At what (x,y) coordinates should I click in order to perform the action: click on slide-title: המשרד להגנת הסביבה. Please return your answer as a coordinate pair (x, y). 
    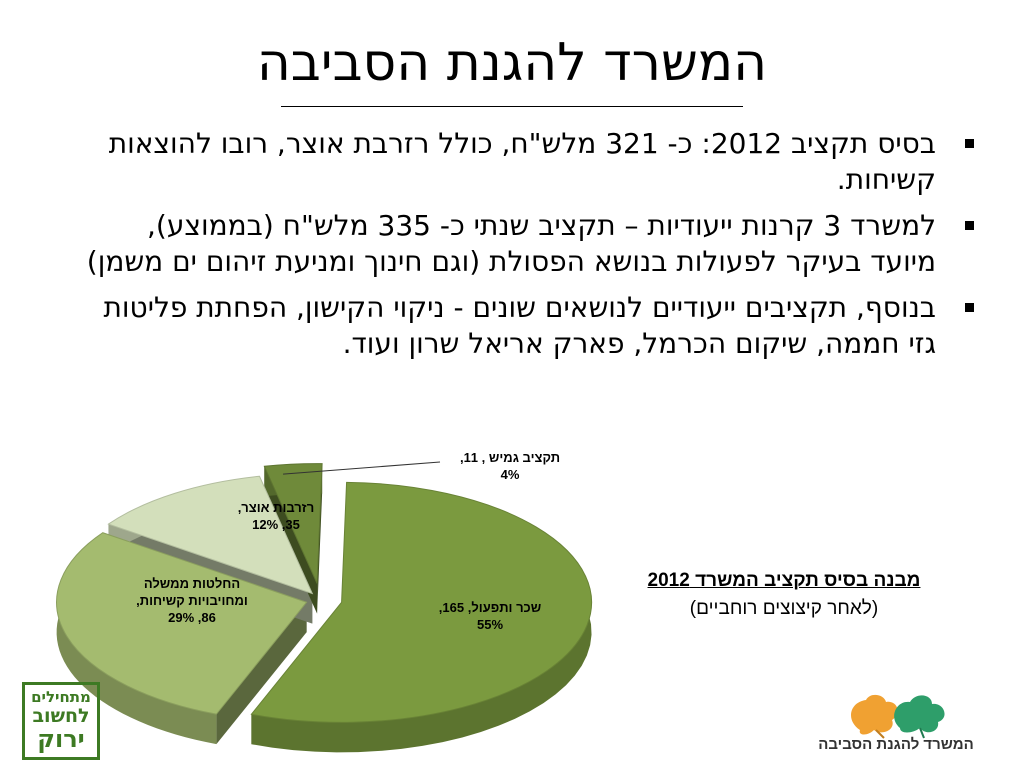
    Looking at the image, I should click on (512, 63).